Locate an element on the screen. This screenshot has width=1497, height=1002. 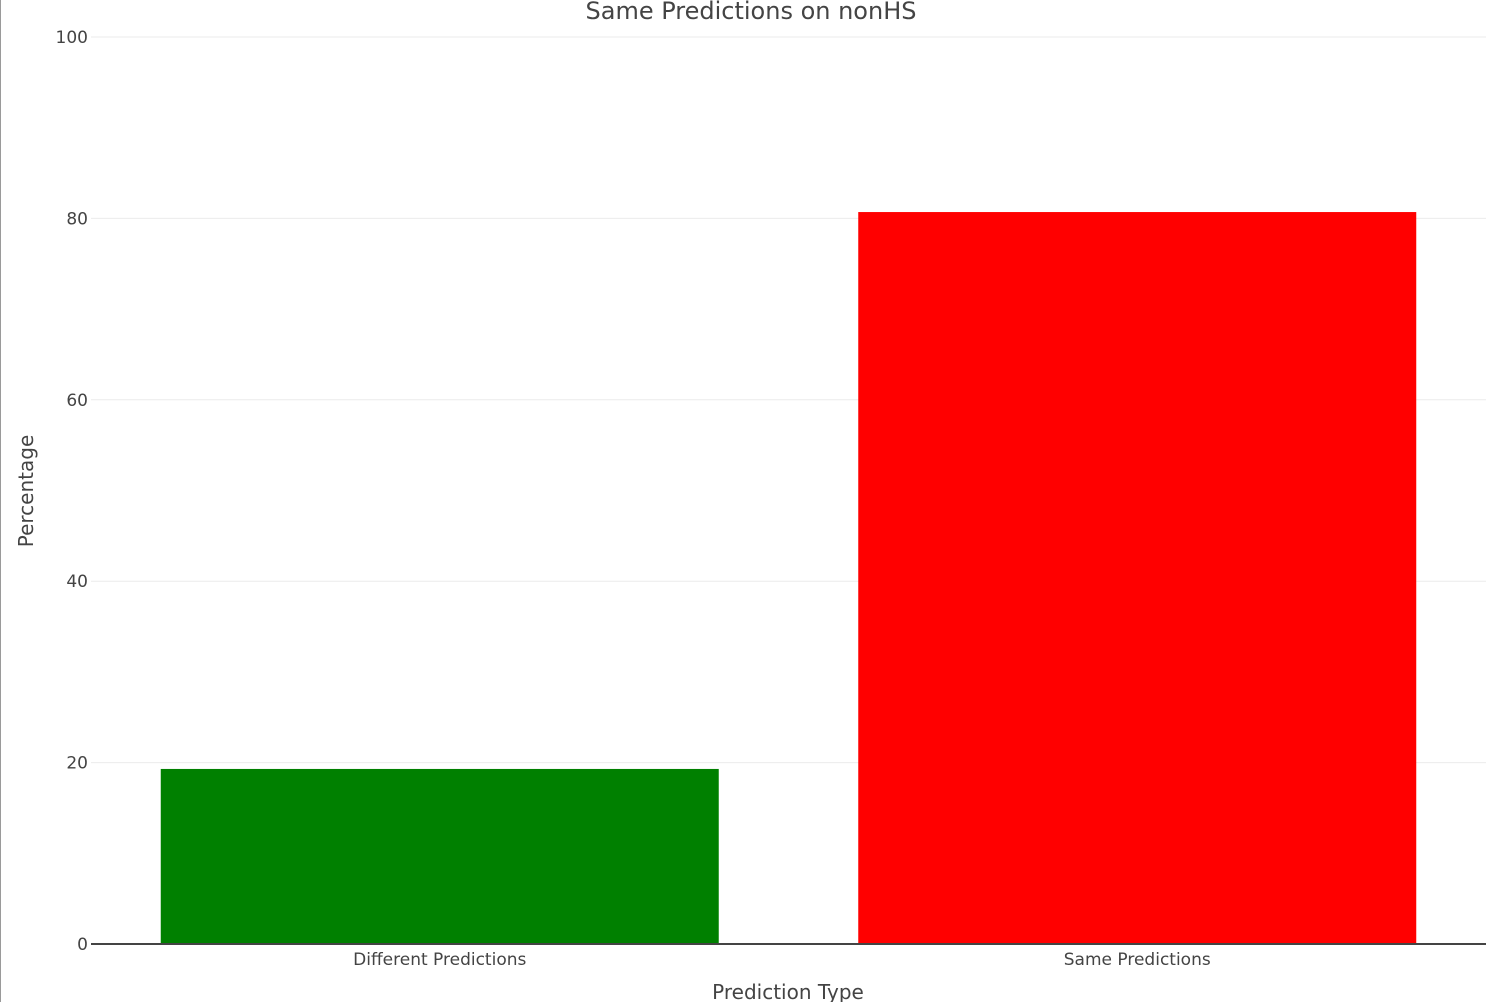
y-tick-label: 80 is located at coordinates (77, 219).